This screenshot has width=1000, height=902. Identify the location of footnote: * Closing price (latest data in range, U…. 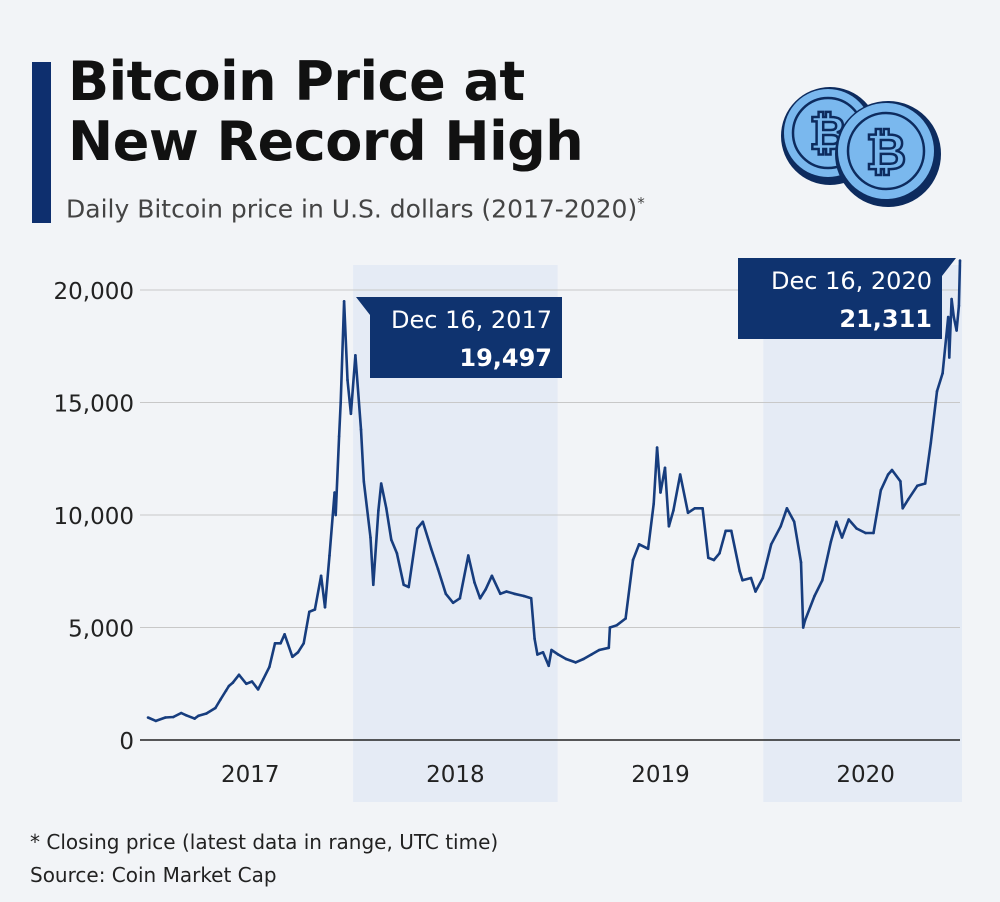
(264, 842).